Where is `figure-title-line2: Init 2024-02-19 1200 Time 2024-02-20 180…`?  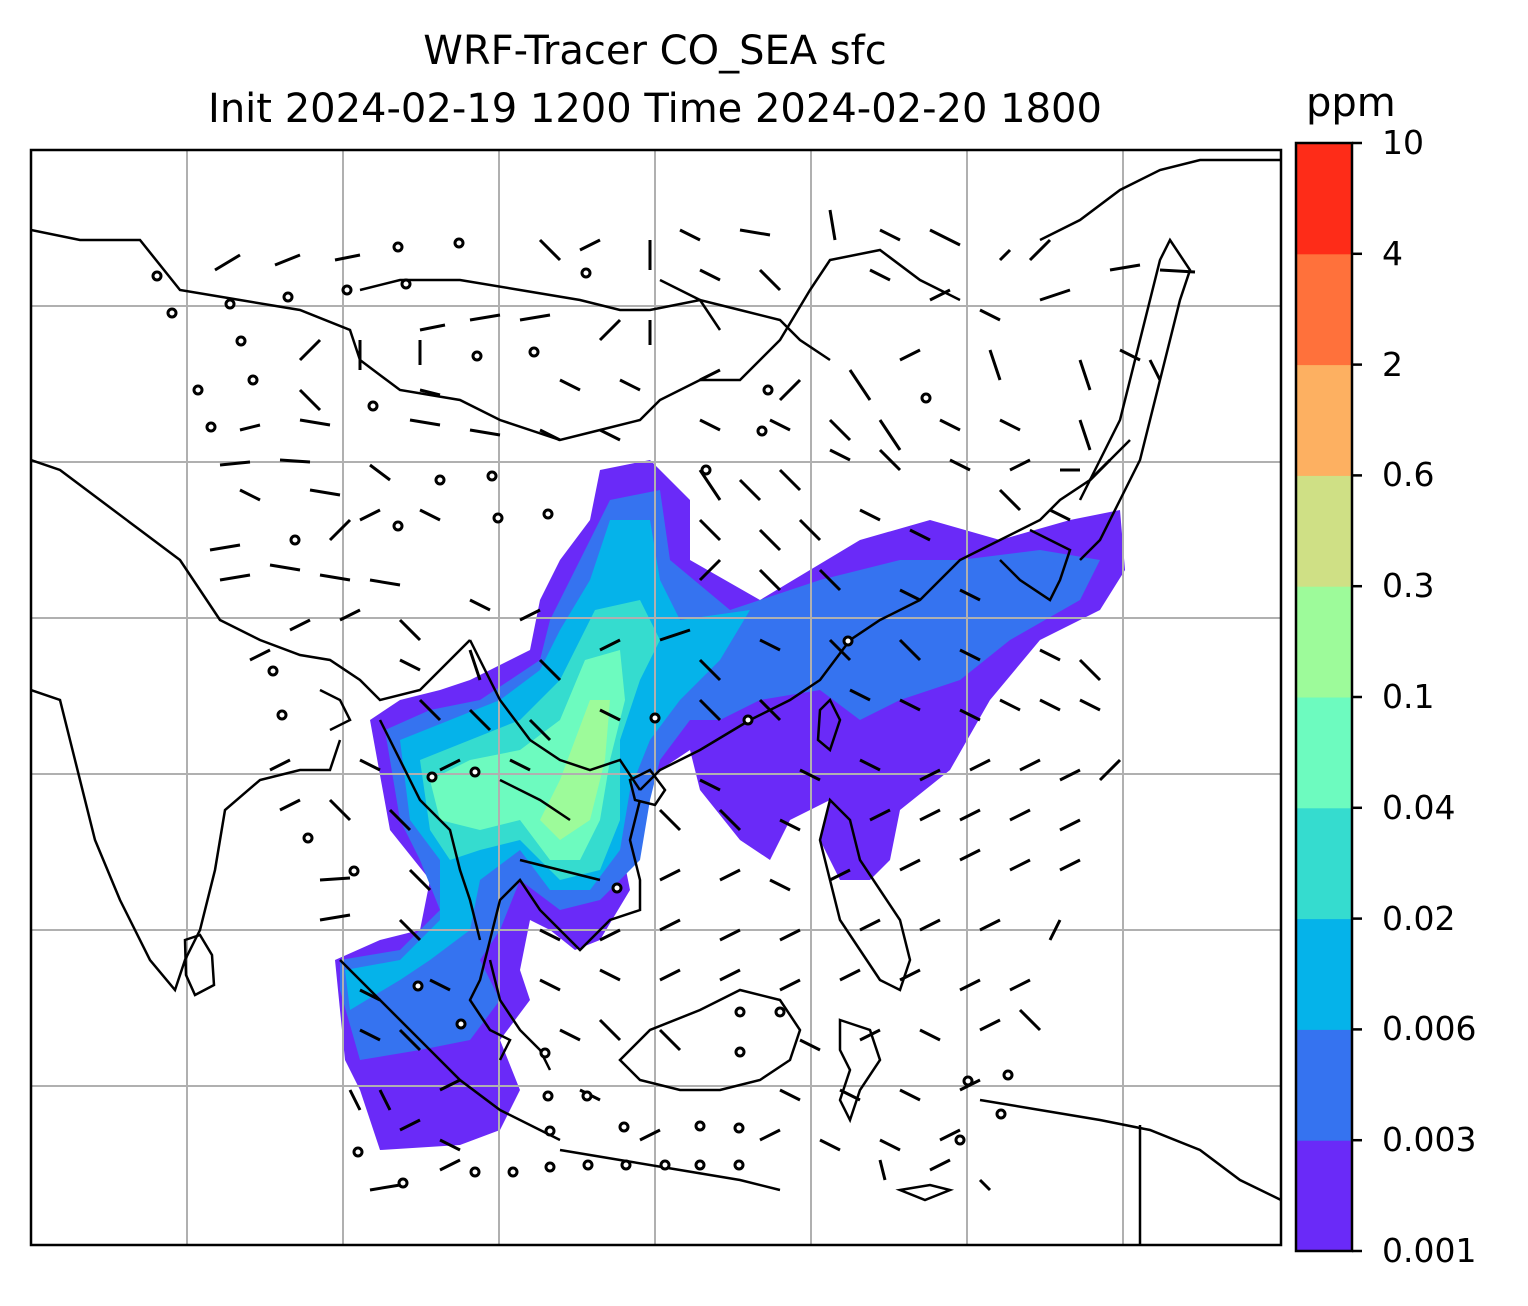 figure-title-line2: Init 2024-02-19 1200 Time 2024-02-20 180… is located at coordinates (655, 109).